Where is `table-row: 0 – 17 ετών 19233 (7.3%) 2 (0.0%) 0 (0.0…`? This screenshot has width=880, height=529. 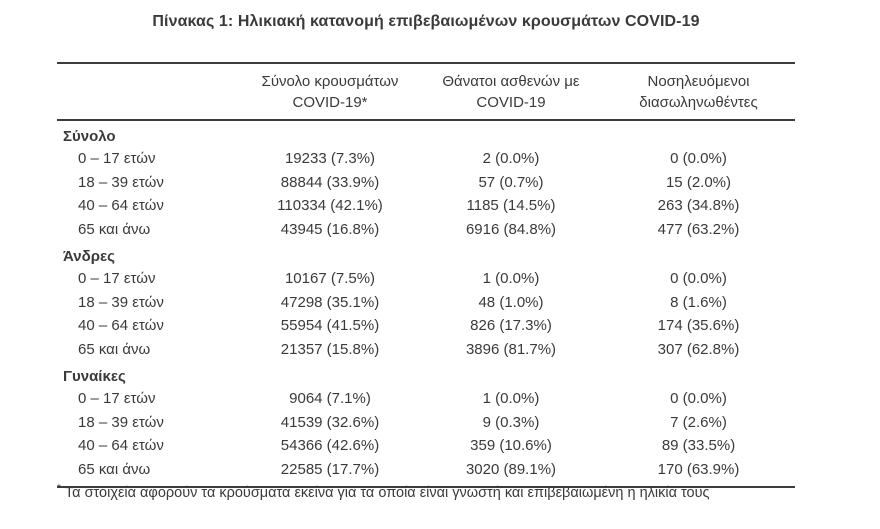 table-row: 0 – 17 ετών 19233 (7.3%) 2 (0.0%) 0 (0.0… is located at coordinates (426, 159).